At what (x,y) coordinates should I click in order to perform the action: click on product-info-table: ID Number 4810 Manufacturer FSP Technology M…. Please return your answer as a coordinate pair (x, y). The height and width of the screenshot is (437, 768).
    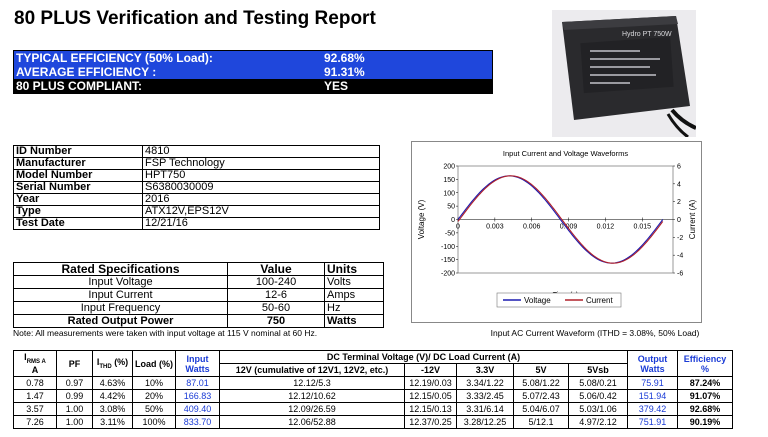
    Looking at the image, I should click on (196, 187).